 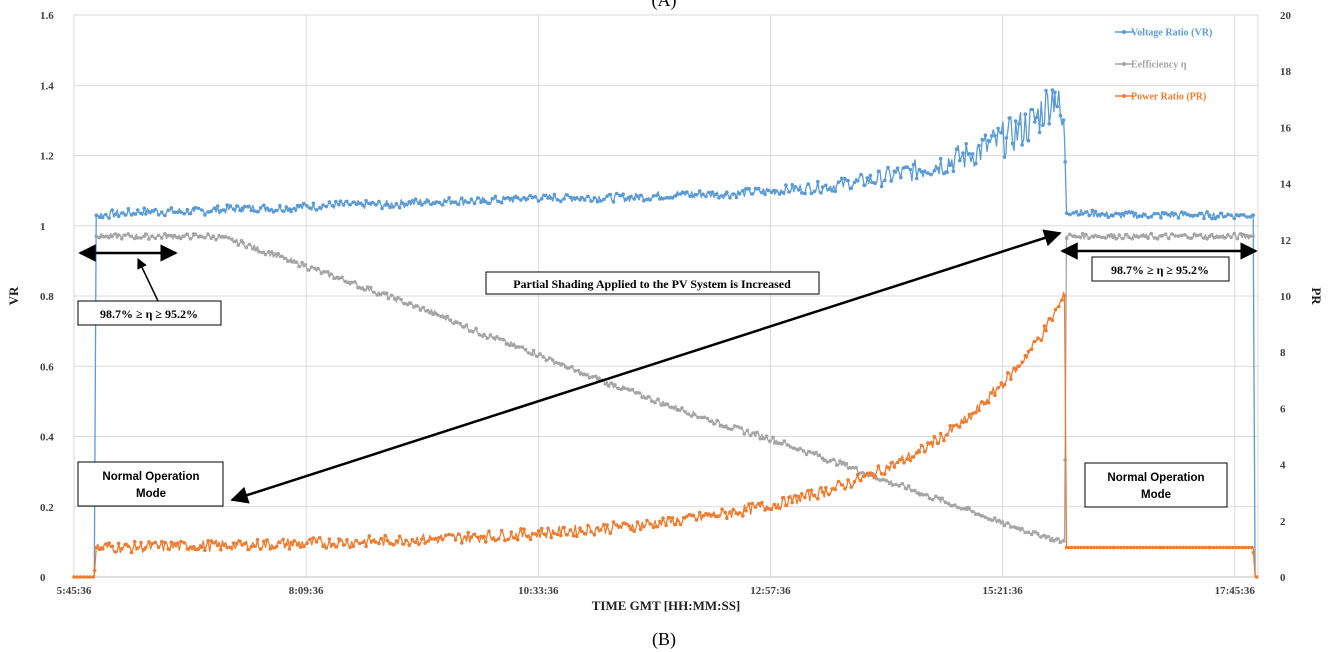 What do you see at coordinates (1159, 65) in the screenshot?
I see `legend-label: Eefficiency η` at bounding box center [1159, 65].